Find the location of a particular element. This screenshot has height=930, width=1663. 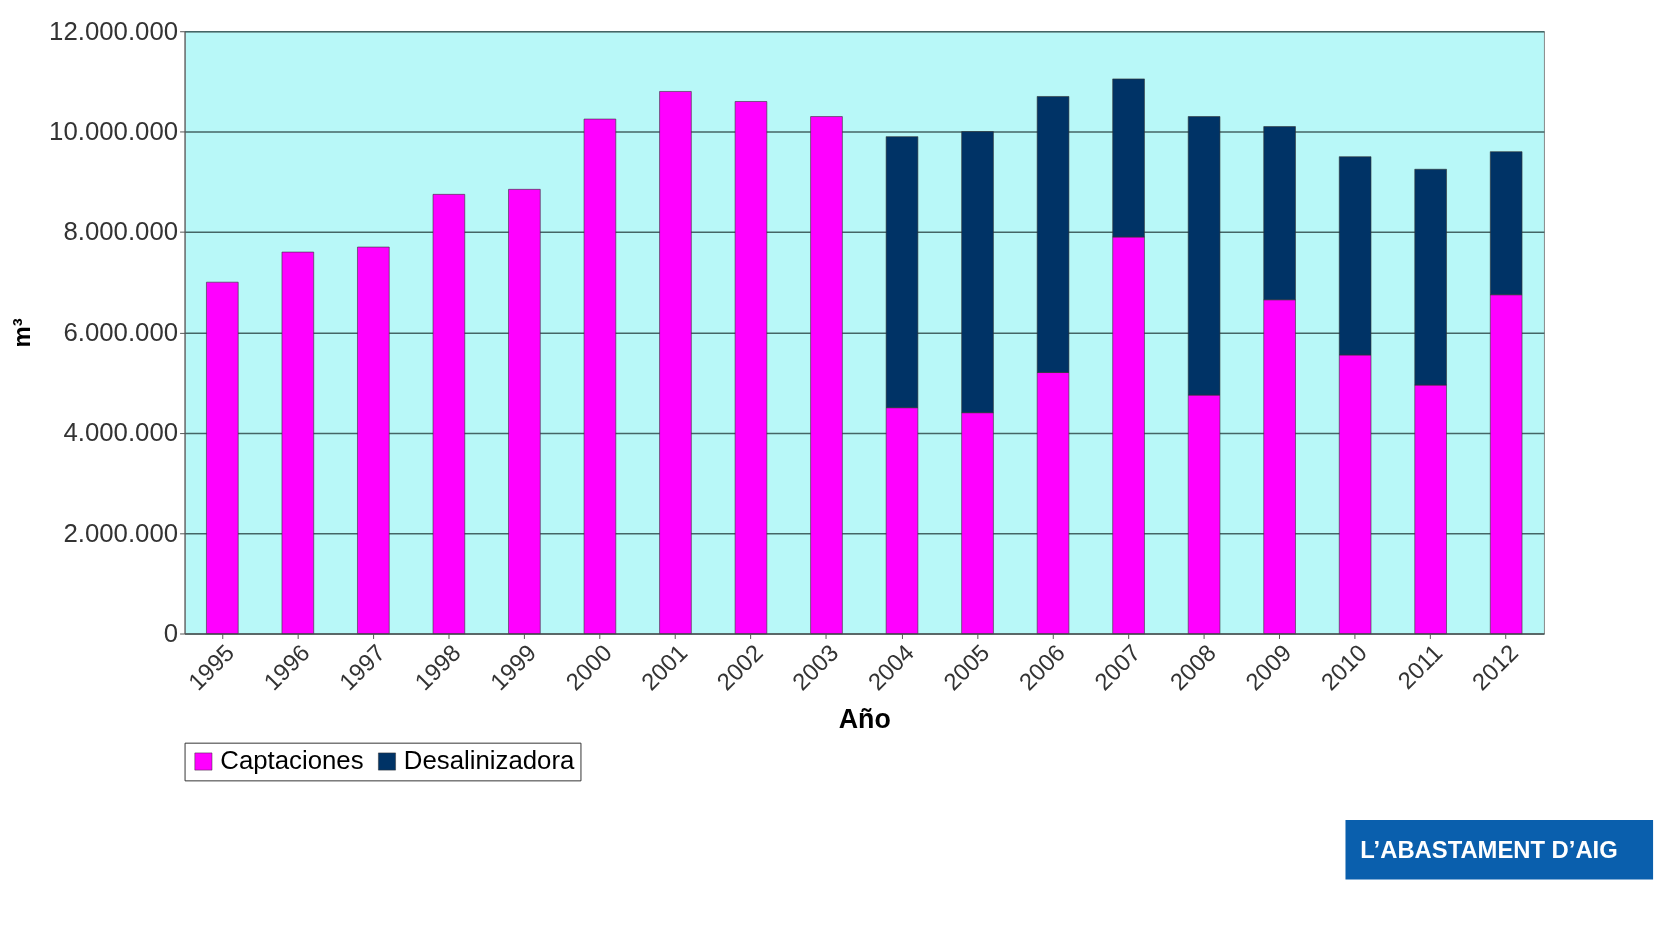

text: L’ABASTAMENT D’AIG is located at coordinates (1489, 849).